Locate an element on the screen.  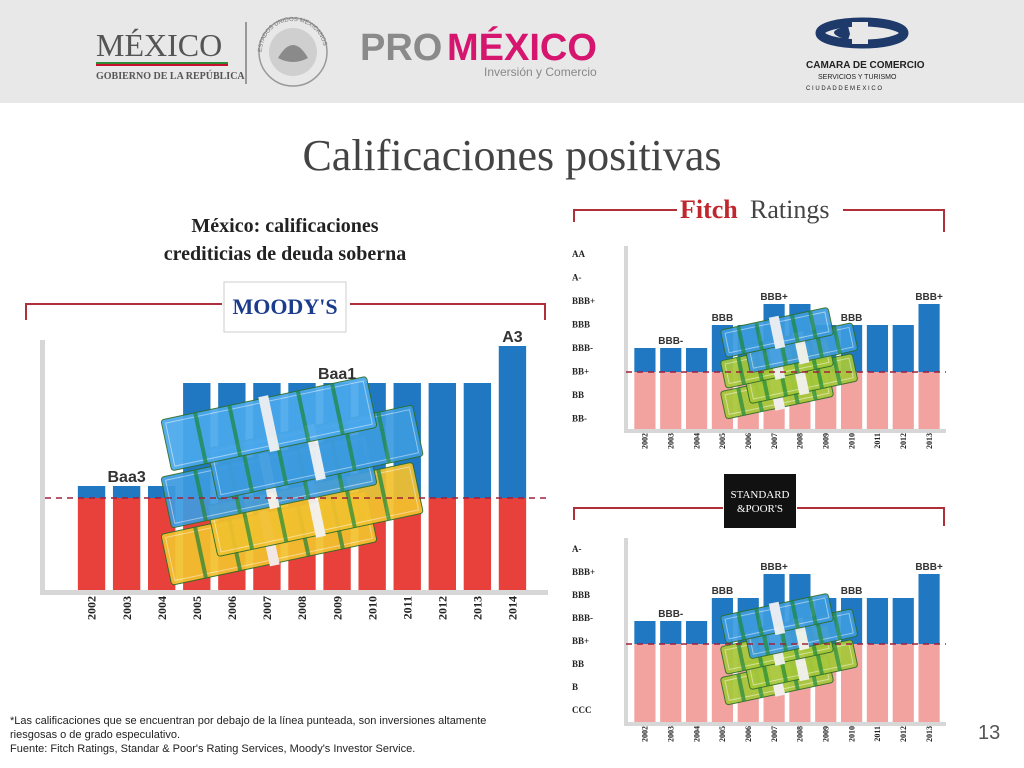
fitch-frame is located at coordinates (759, 220).